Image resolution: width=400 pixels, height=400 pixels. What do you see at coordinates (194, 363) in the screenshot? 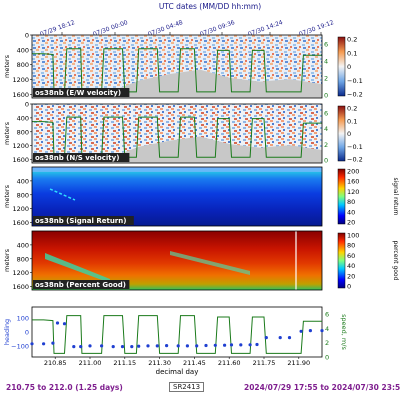
I see `x-tick-label: 211.45` at bounding box center [194, 363].